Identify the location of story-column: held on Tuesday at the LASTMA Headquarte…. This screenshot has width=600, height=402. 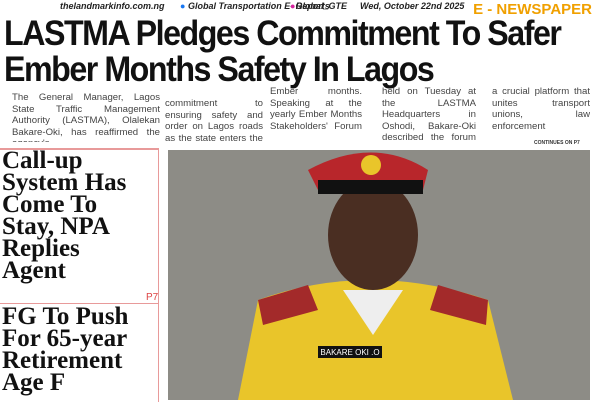
(429, 115).